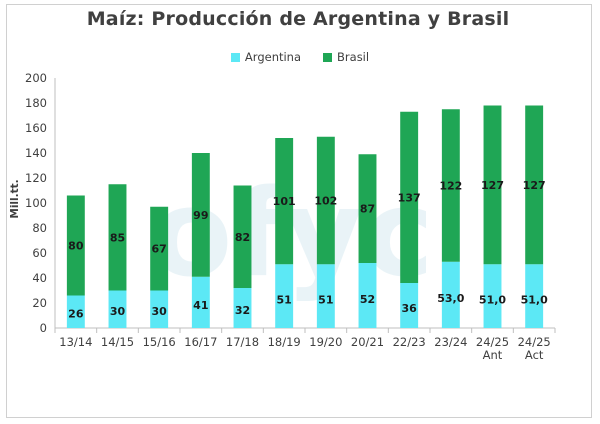 Image resolution: width=600 pixels, height=424 pixels. I want to click on y-tick-label: 20, so click(39, 303).